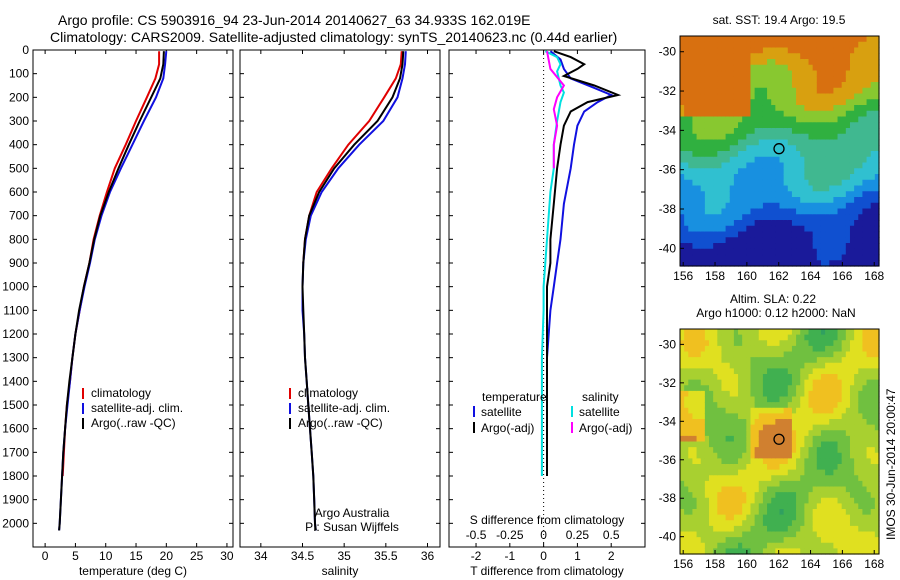 This screenshot has width=900, height=580. Describe the element at coordinates (19, 121) in the screenshot. I see `depth-tick-label: 300` at that location.